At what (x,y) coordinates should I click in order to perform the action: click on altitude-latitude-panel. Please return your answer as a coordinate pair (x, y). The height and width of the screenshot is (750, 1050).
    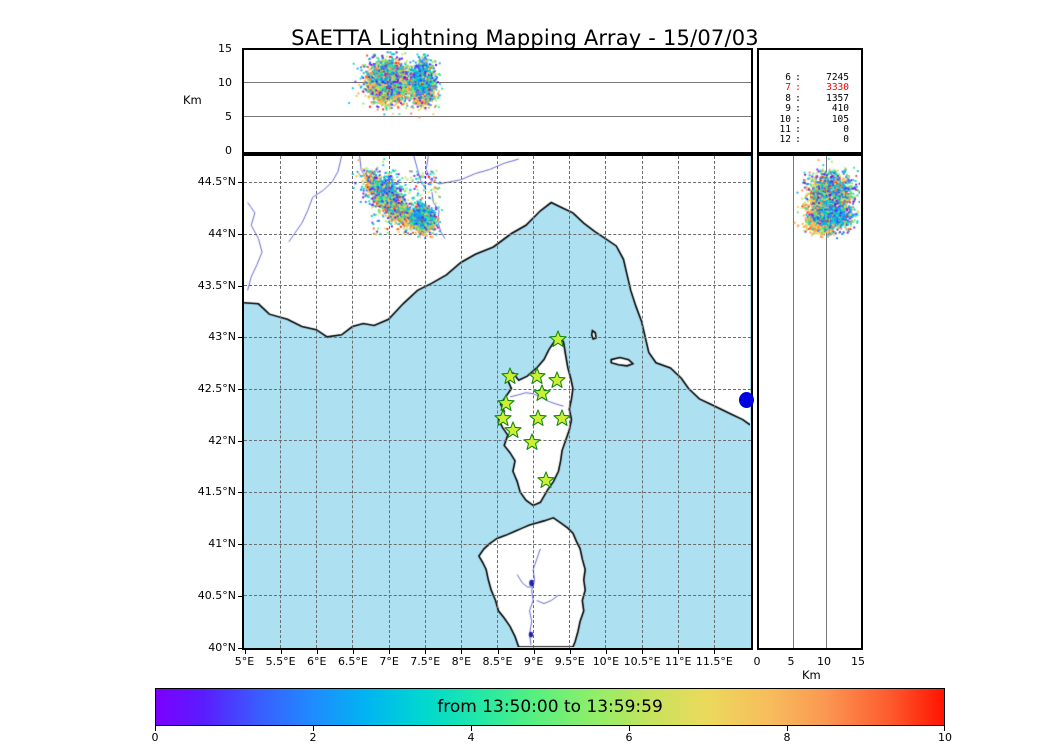
    Looking at the image, I should click on (810, 402).